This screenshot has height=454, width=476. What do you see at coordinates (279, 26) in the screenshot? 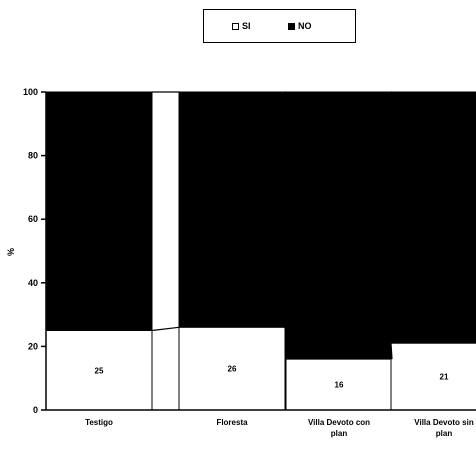
I see `legend: SI NO` at bounding box center [279, 26].